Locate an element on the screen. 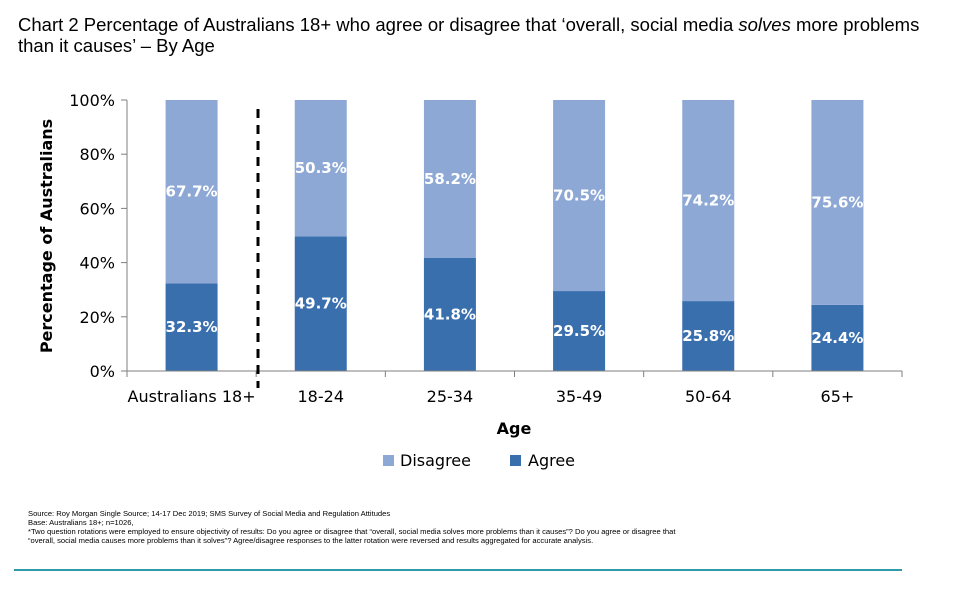  data-label-agree: 41.8% is located at coordinates (450, 314).